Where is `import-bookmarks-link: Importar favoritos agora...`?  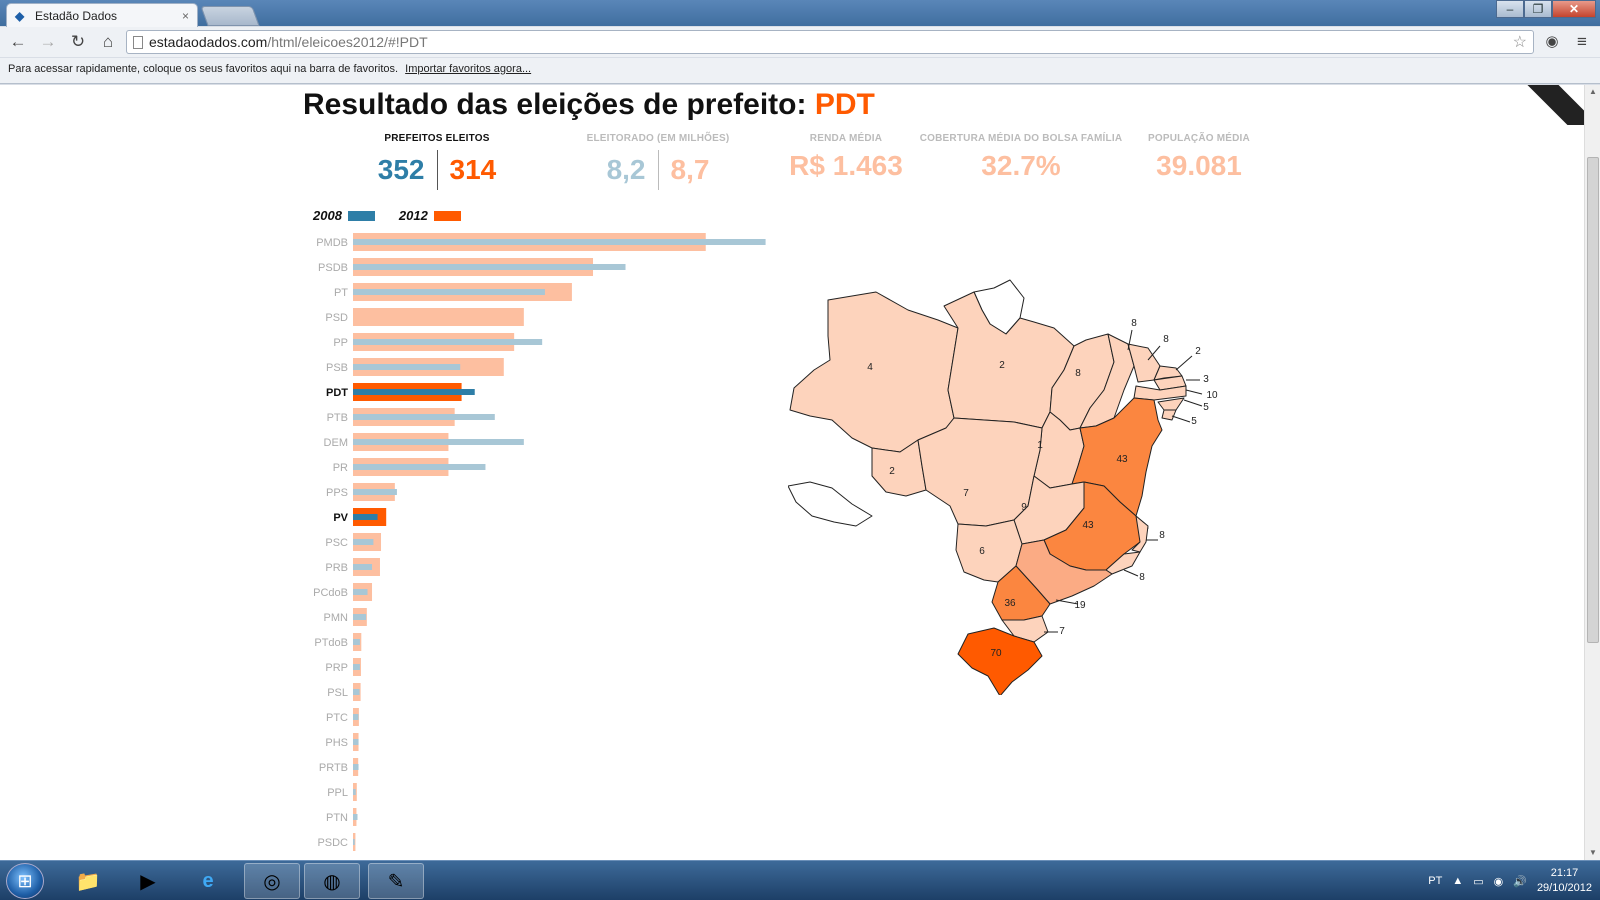 import-bookmarks-link: Importar favoritos agora... is located at coordinates (468, 69).